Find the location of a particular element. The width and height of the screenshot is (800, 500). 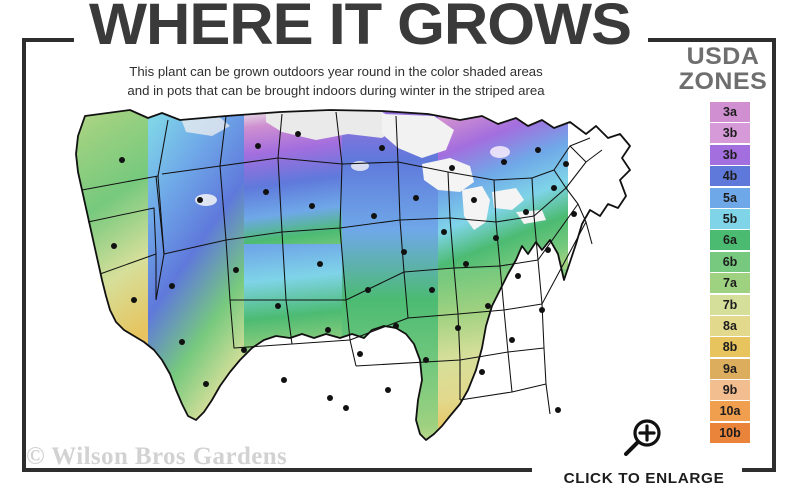

frame-border-top-right is located at coordinates (712, 40).